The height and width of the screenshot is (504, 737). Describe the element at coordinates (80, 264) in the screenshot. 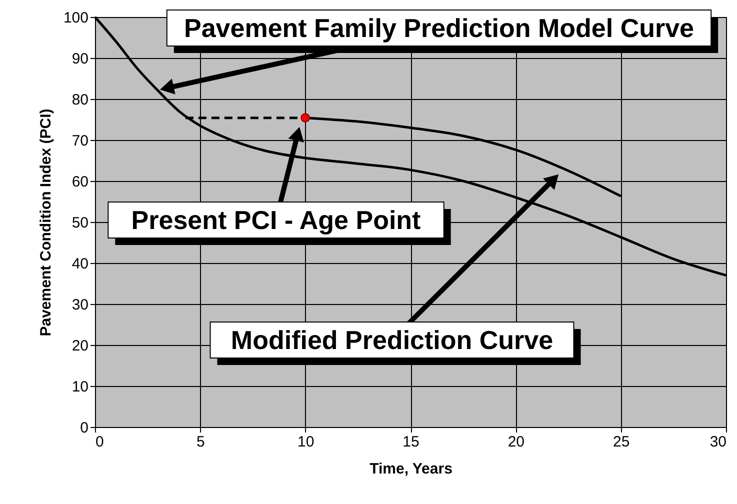

I see `y-tick-label: 40` at that location.